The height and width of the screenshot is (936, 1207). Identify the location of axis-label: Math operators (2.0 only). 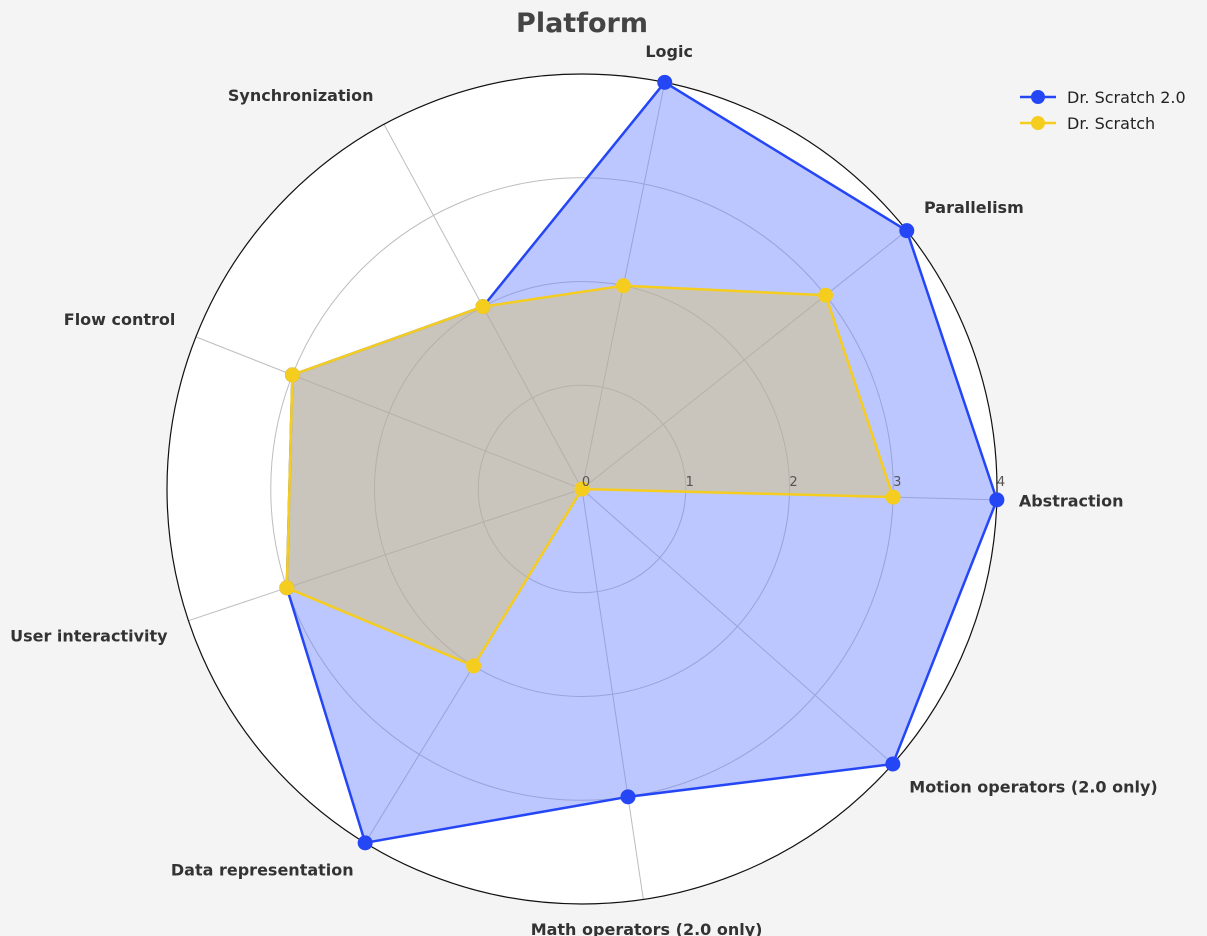
(647, 928).